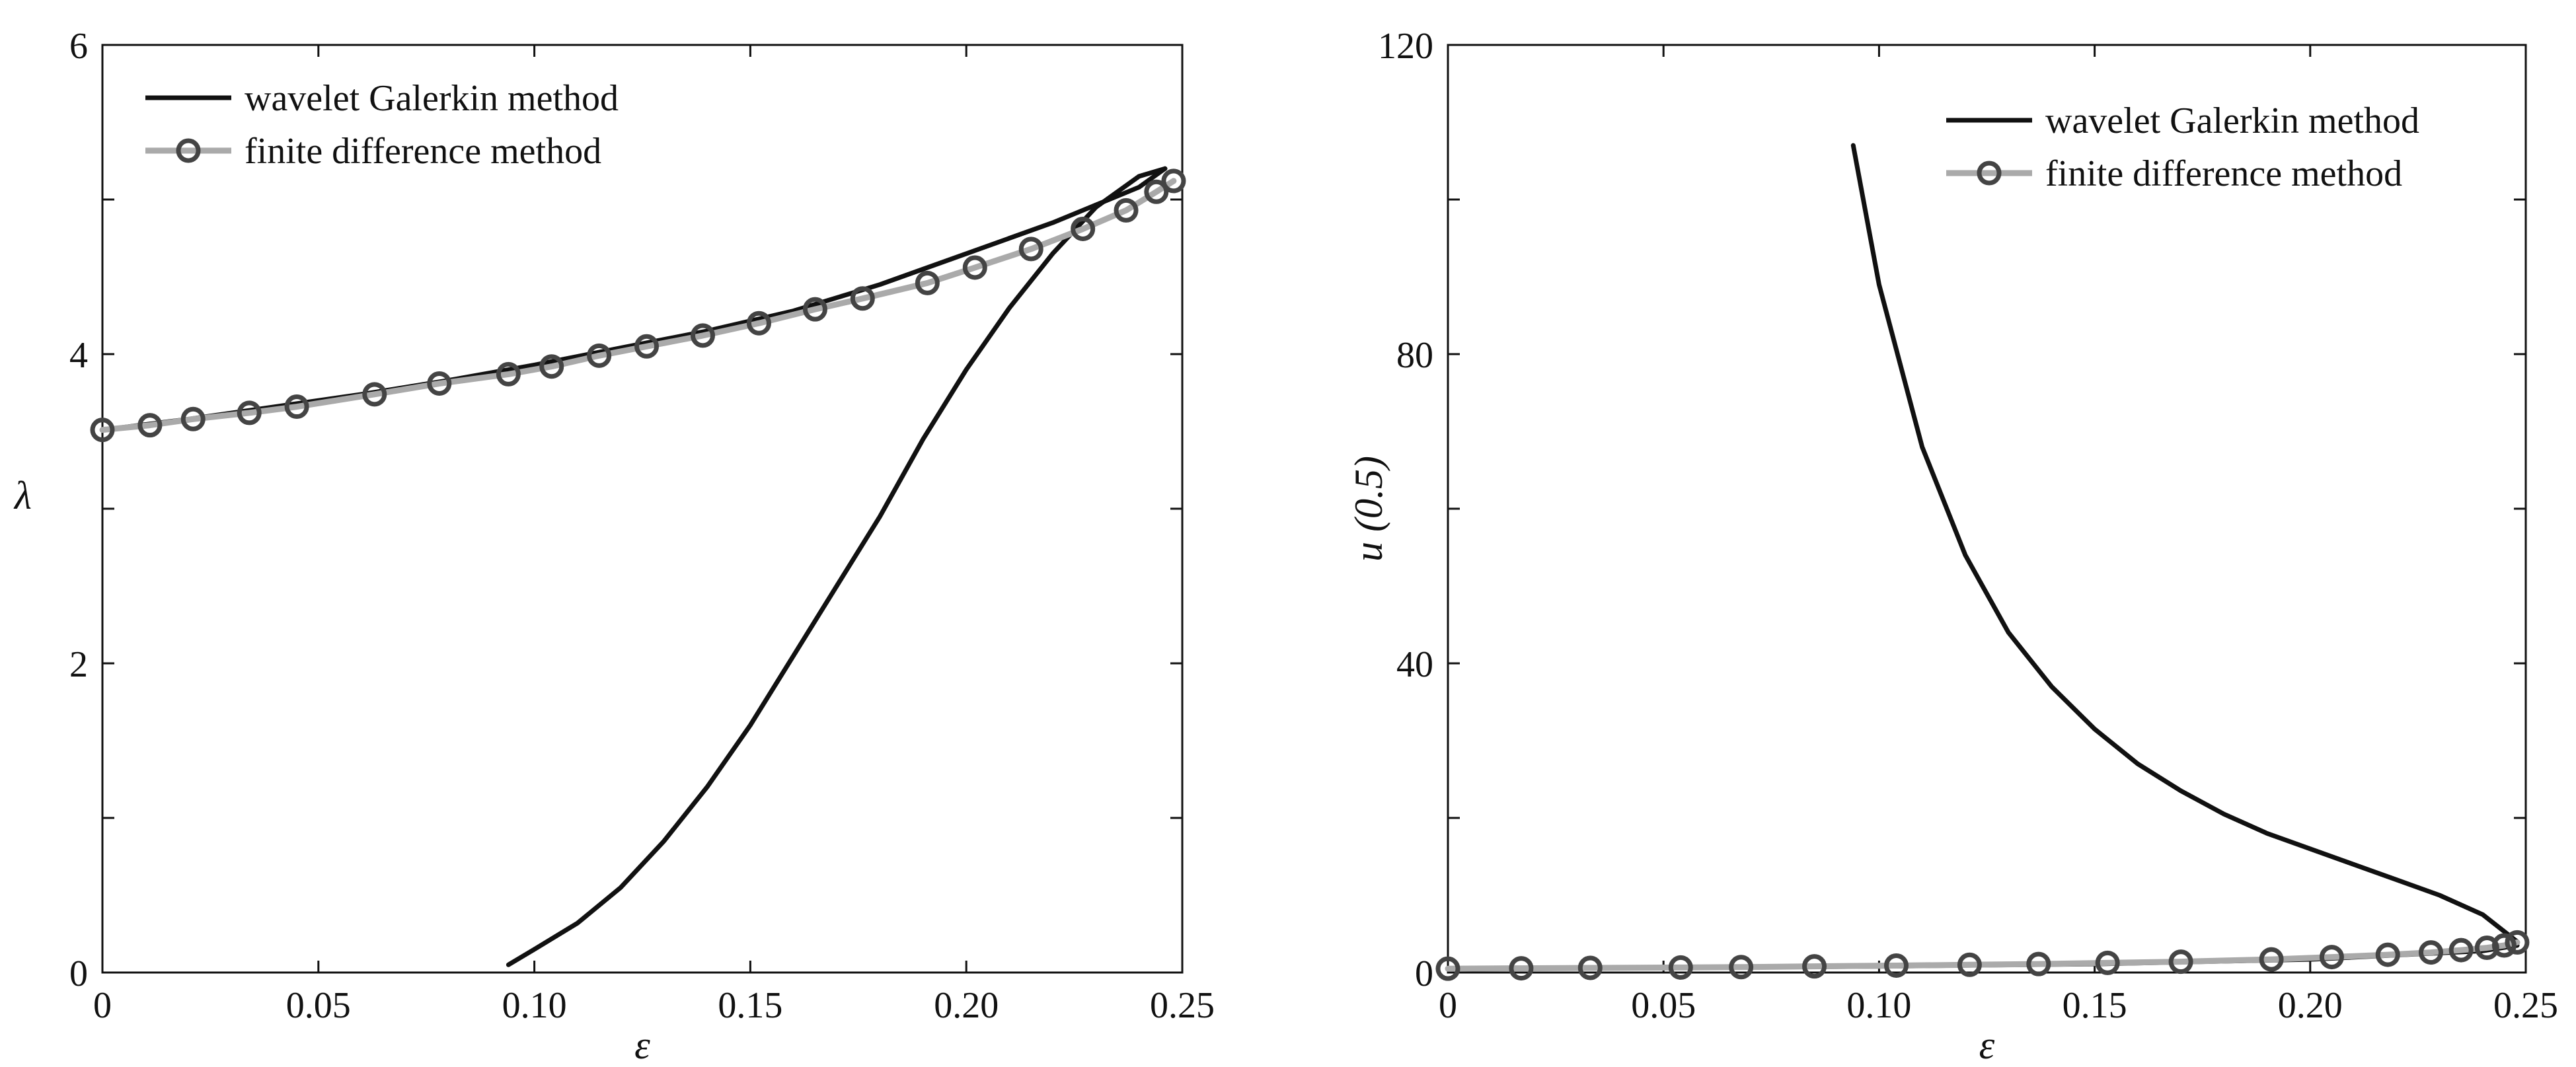  I want to click on y-tick-label: 120, so click(1405, 46).